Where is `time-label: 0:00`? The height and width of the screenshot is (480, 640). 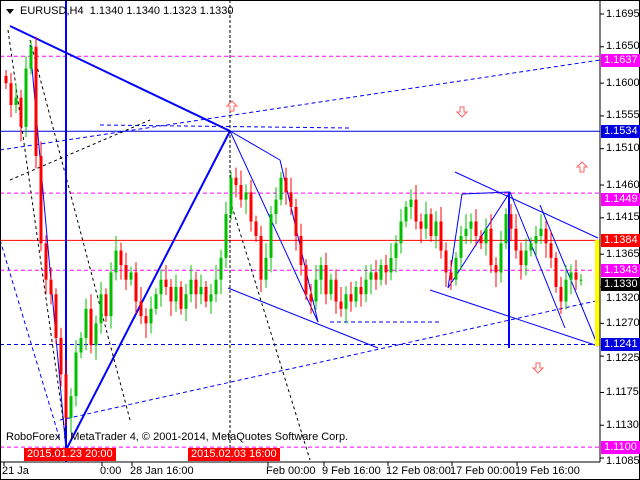 time-label: 0:00 is located at coordinates (111, 471).